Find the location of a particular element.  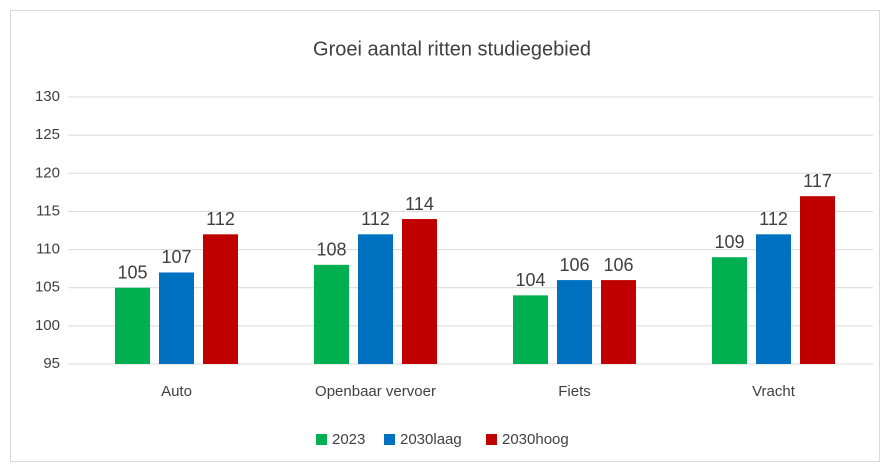

data-label: 107 is located at coordinates (176, 257).